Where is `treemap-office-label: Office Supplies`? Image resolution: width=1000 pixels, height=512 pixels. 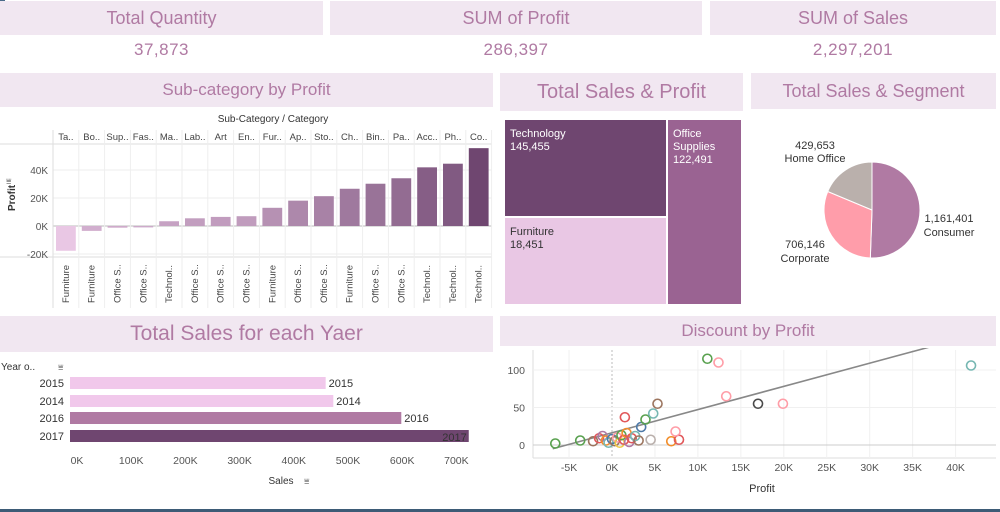
treemap-office-label: Office Supplies is located at coordinates (694, 140).